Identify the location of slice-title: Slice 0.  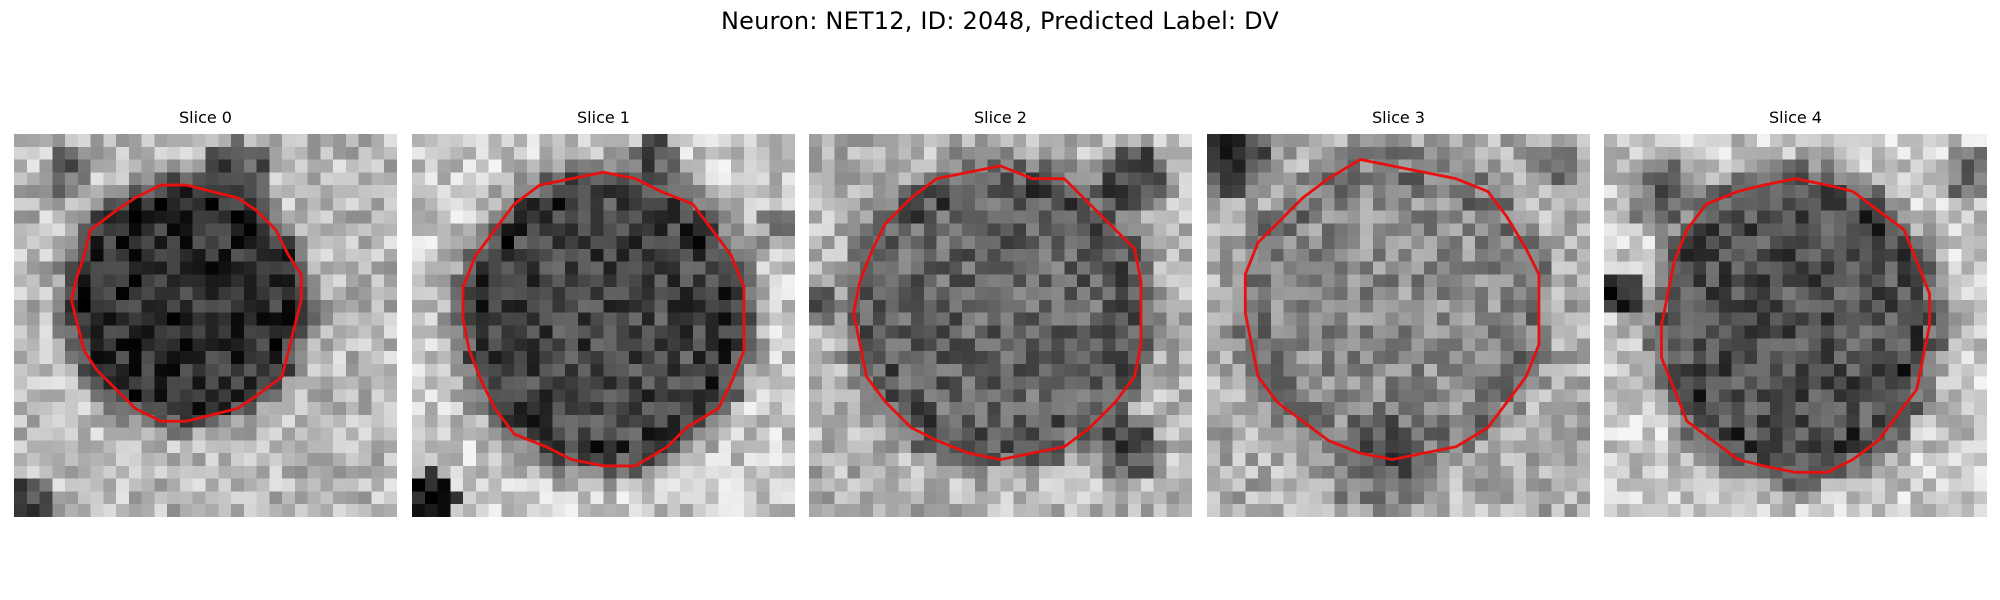
(205, 117).